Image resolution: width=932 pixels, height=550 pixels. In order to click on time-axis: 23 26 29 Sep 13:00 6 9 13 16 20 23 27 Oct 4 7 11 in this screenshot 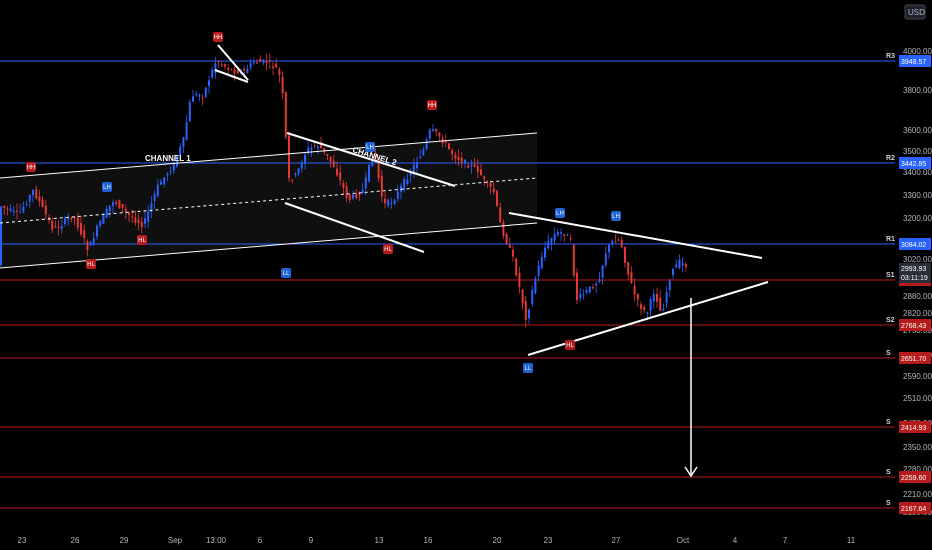, I will do `click(437, 540)`.